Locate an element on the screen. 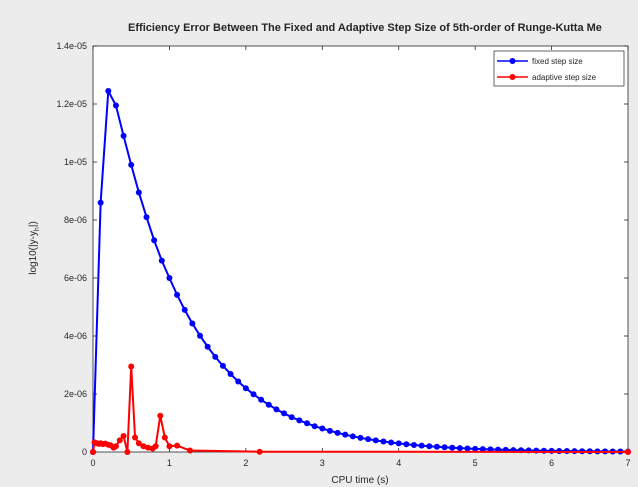 Image resolution: width=638 pixels, height=487 pixels. x-tick-label: 3 is located at coordinates (322, 463).